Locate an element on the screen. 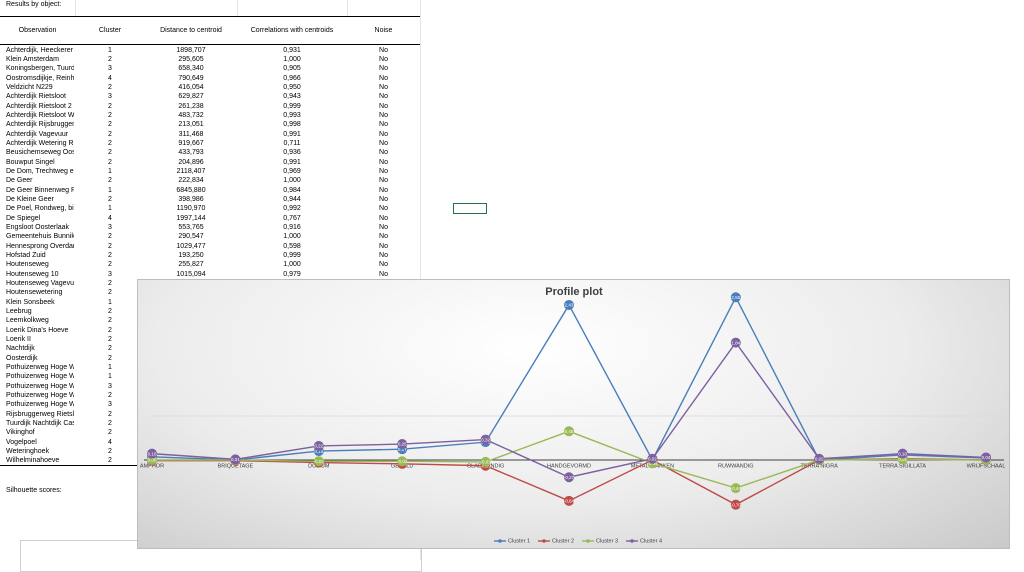  table-cell: 0,931 is located at coordinates (292, 50).